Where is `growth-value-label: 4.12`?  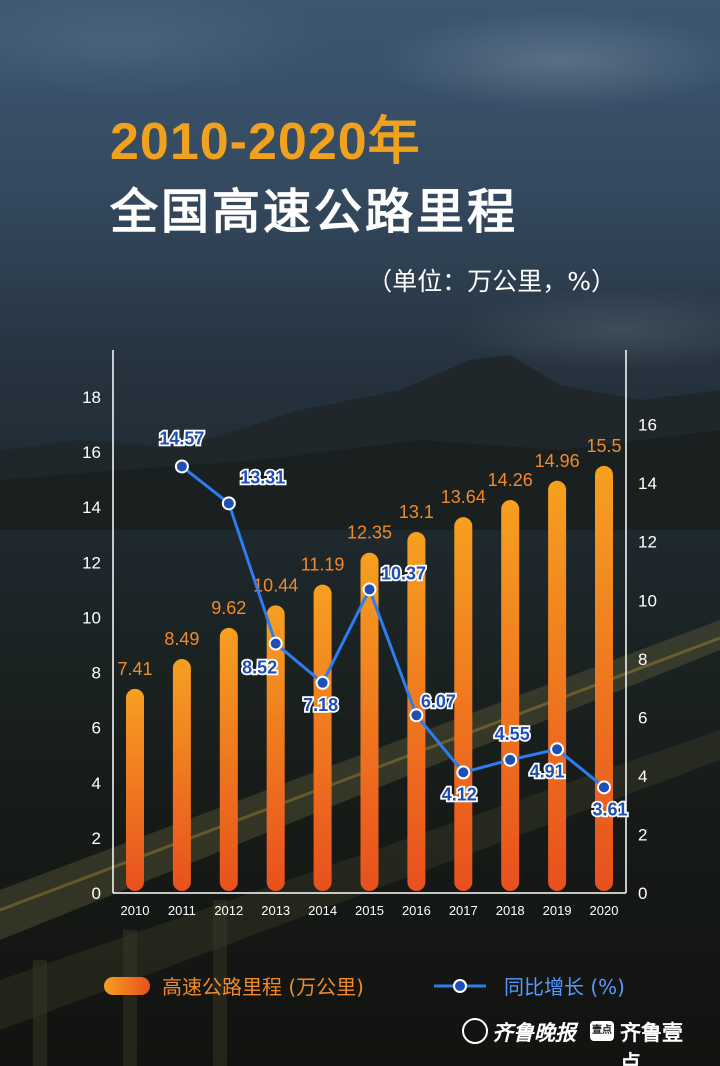
growth-value-label: 4.12 is located at coordinates (459, 794).